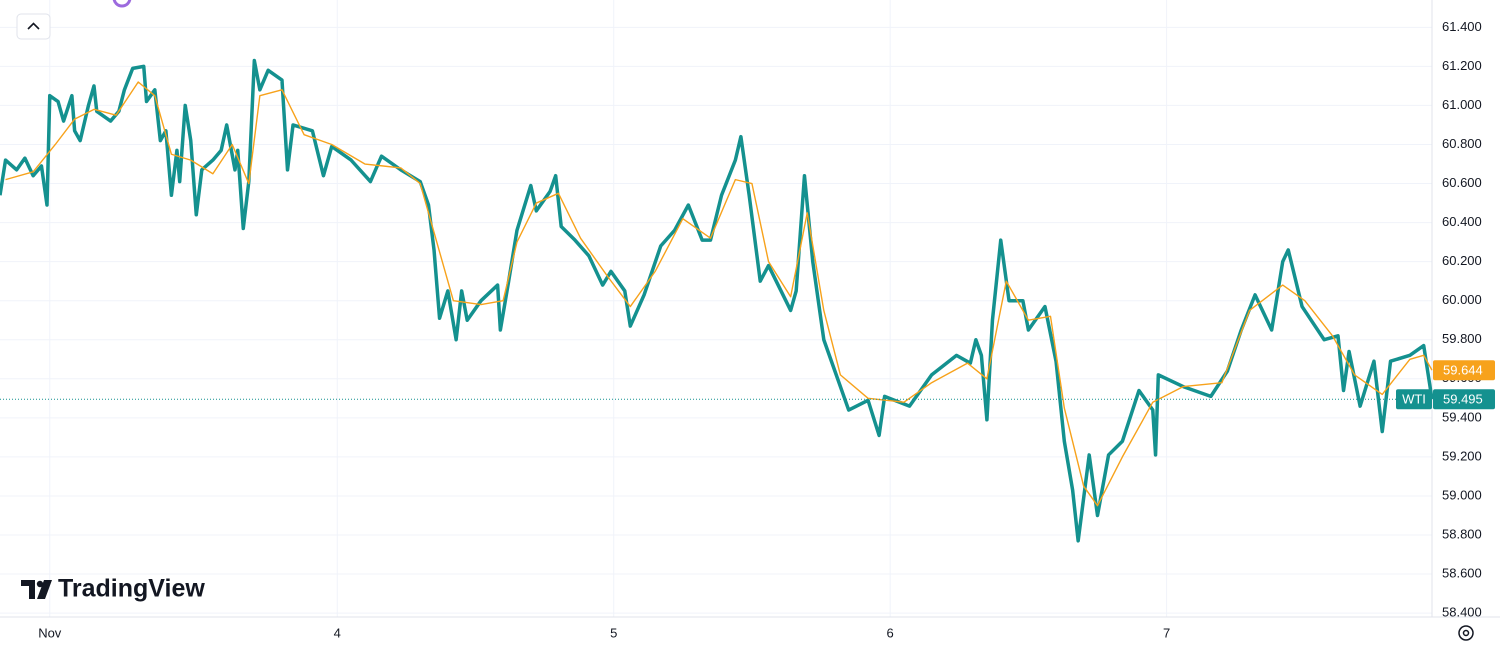 The image size is (1500, 662). Describe the element at coordinates (1462, 416) in the screenshot. I see `y-tick-label: 59.400` at that location.